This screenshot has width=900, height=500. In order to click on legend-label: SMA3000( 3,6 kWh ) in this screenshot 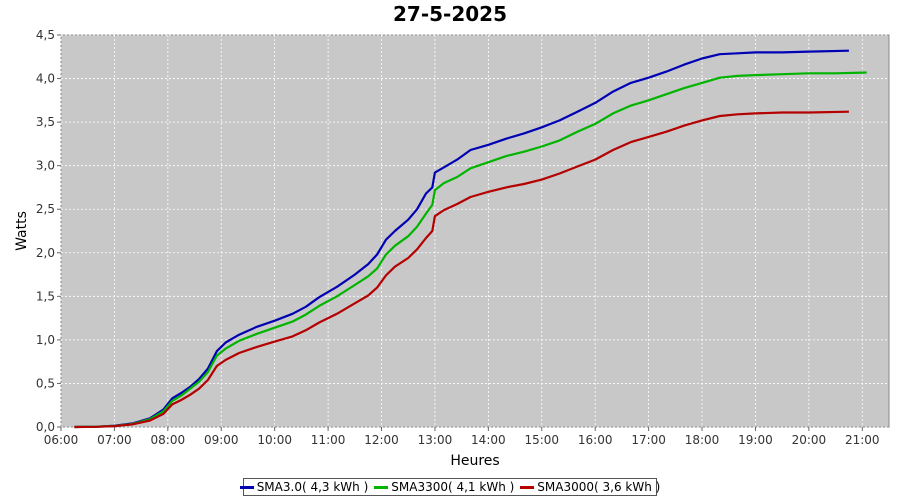, I will do `click(599, 487)`.